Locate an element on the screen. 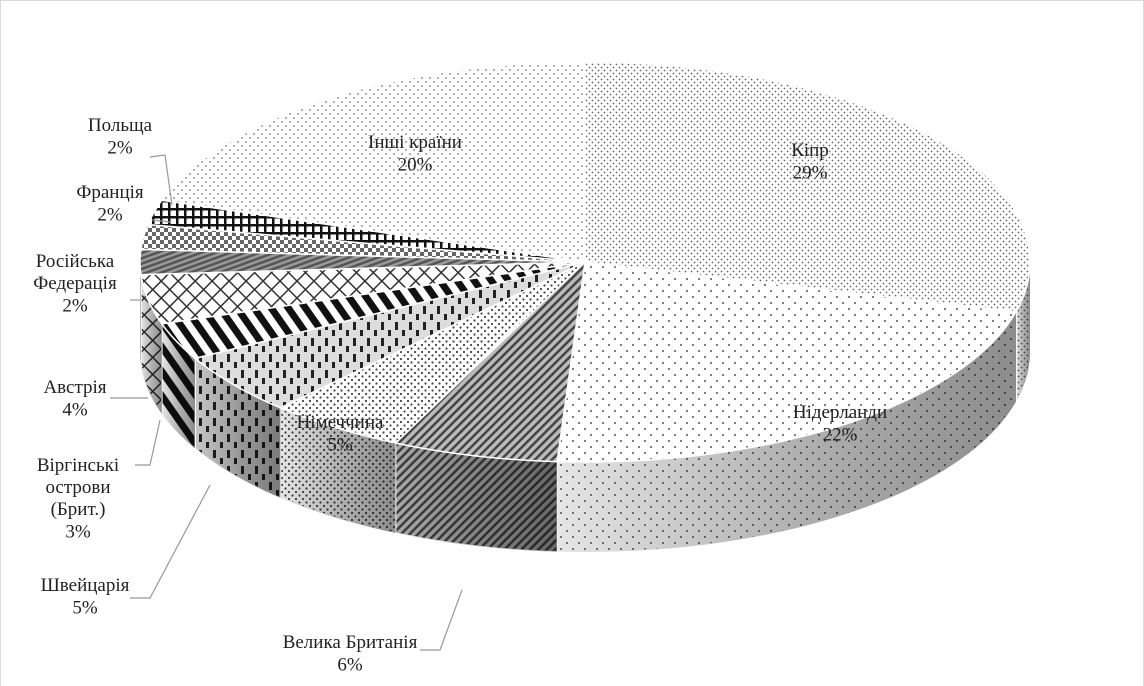 The image size is (1144, 686). slice-label: Німеччина is located at coordinates (340, 422).